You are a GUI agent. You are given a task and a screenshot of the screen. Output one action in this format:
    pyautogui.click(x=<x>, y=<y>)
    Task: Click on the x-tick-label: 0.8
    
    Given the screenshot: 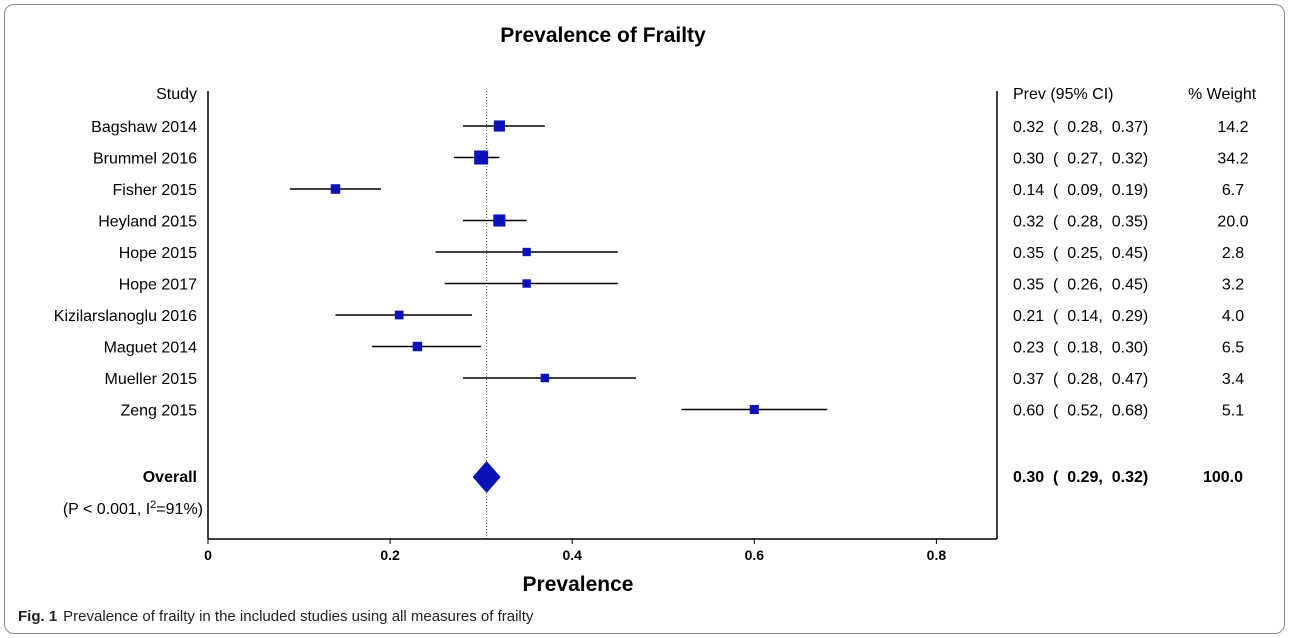 What is the action you would take?
    pyautogui.click(x=937, y=555)
    